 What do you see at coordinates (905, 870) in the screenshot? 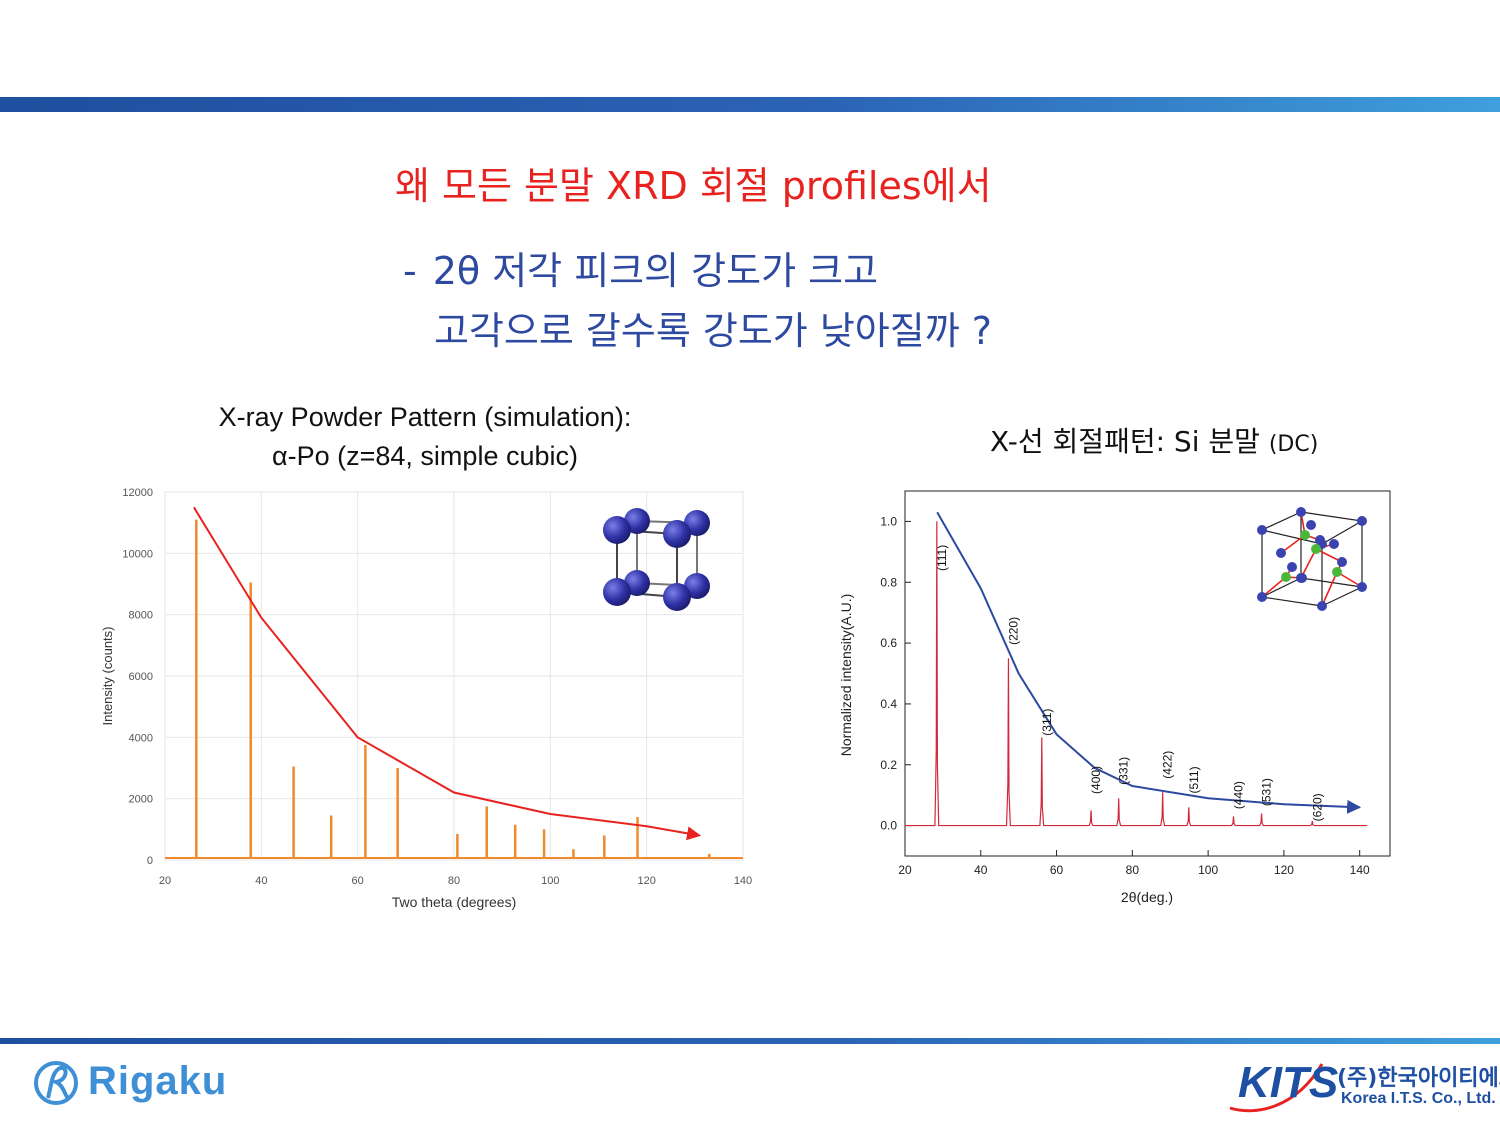
I see `right-x-tick-label: 20` at bounding box center [905, 870].